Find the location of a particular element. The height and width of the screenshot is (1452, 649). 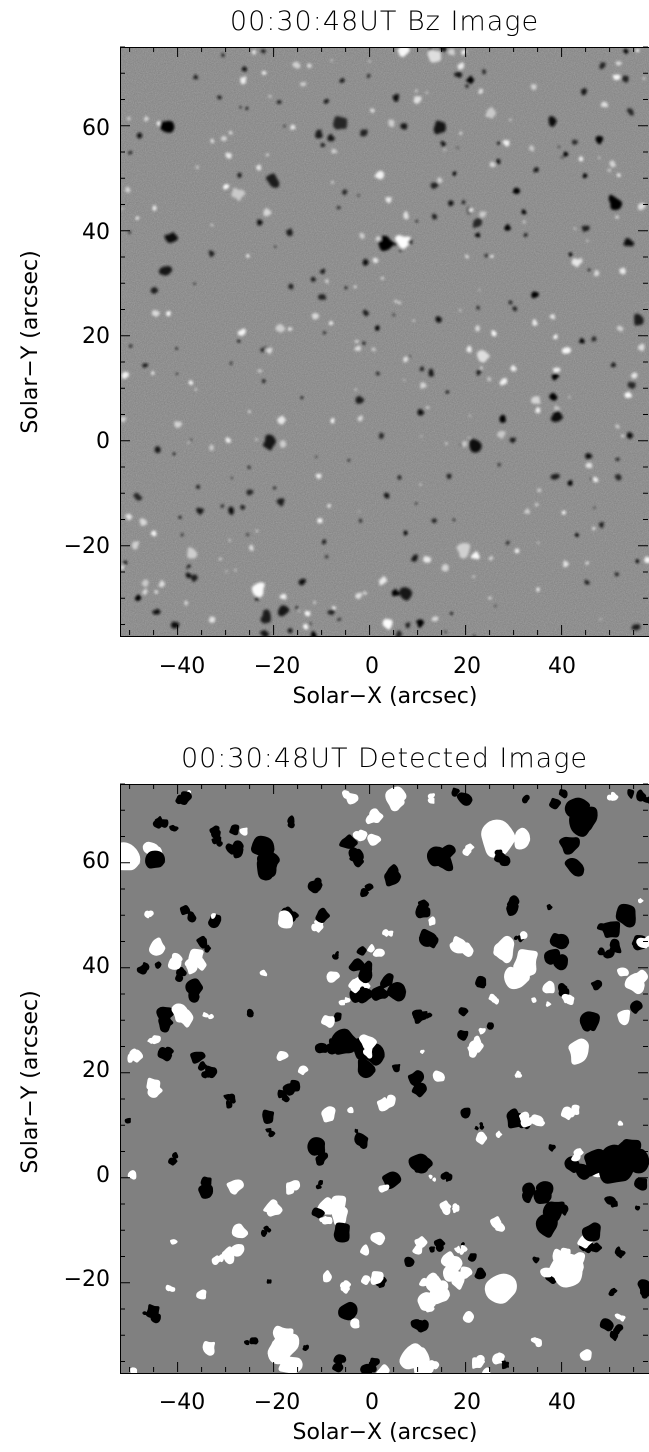

y-tick-label: 60 is located at coordinates (96, 861).